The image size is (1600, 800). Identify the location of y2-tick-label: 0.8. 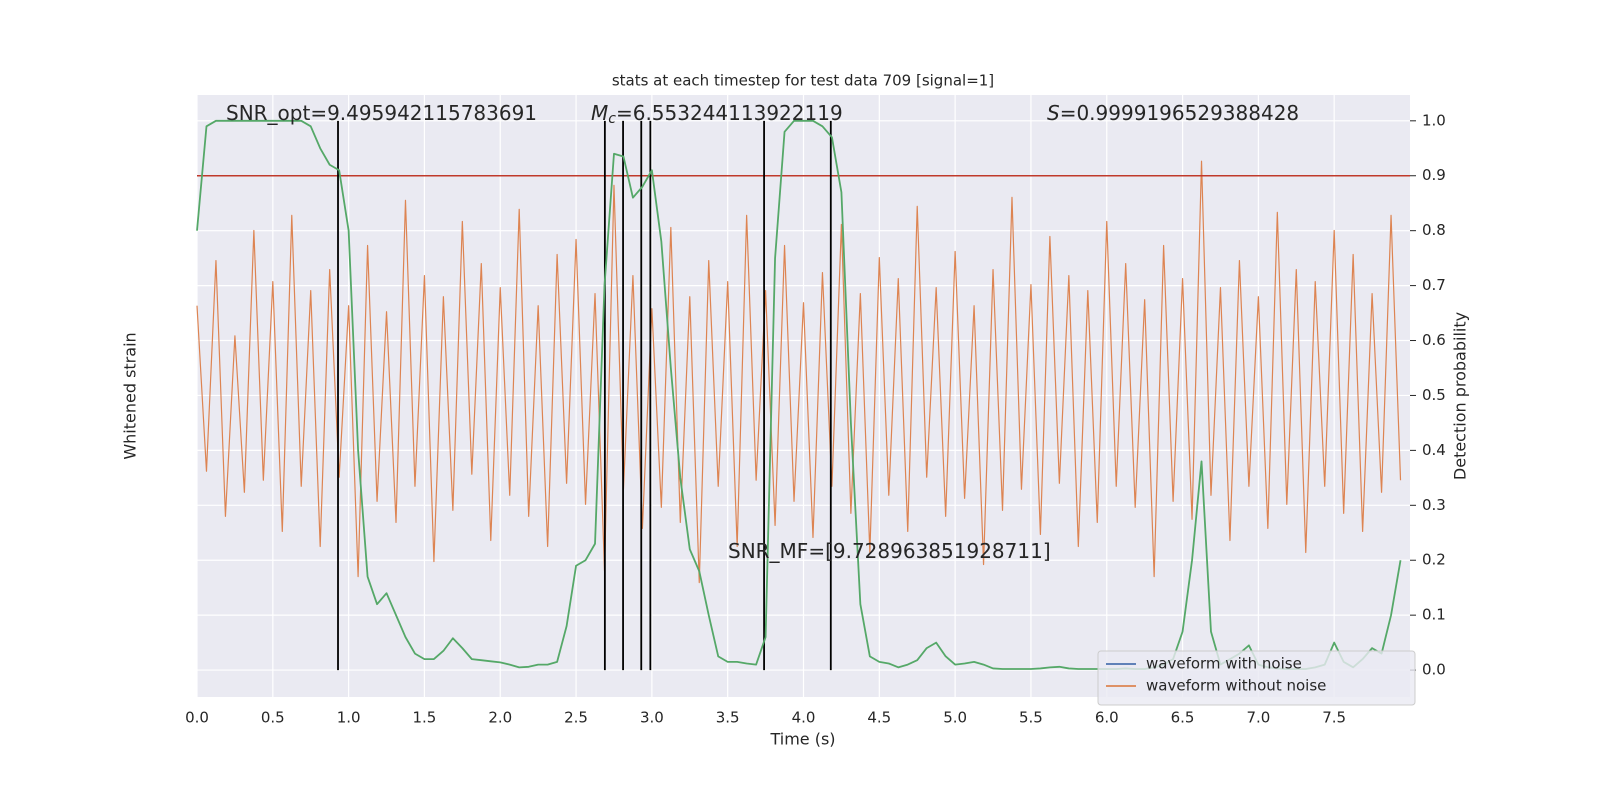
(1434, 230).